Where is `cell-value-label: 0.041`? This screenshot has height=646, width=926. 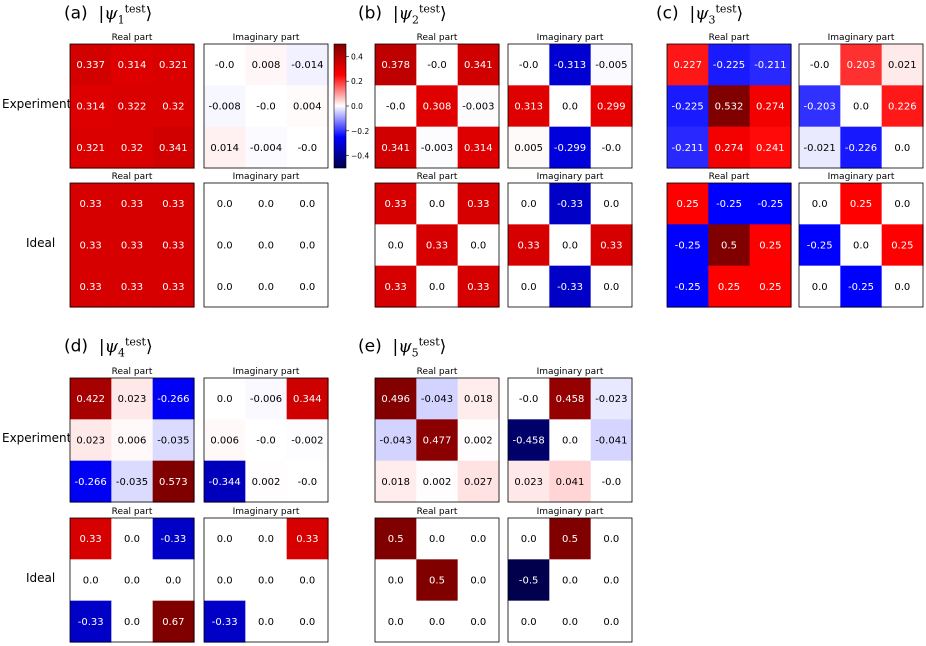
cell-value-label: 0.041 is located at coordinates (570, 482).